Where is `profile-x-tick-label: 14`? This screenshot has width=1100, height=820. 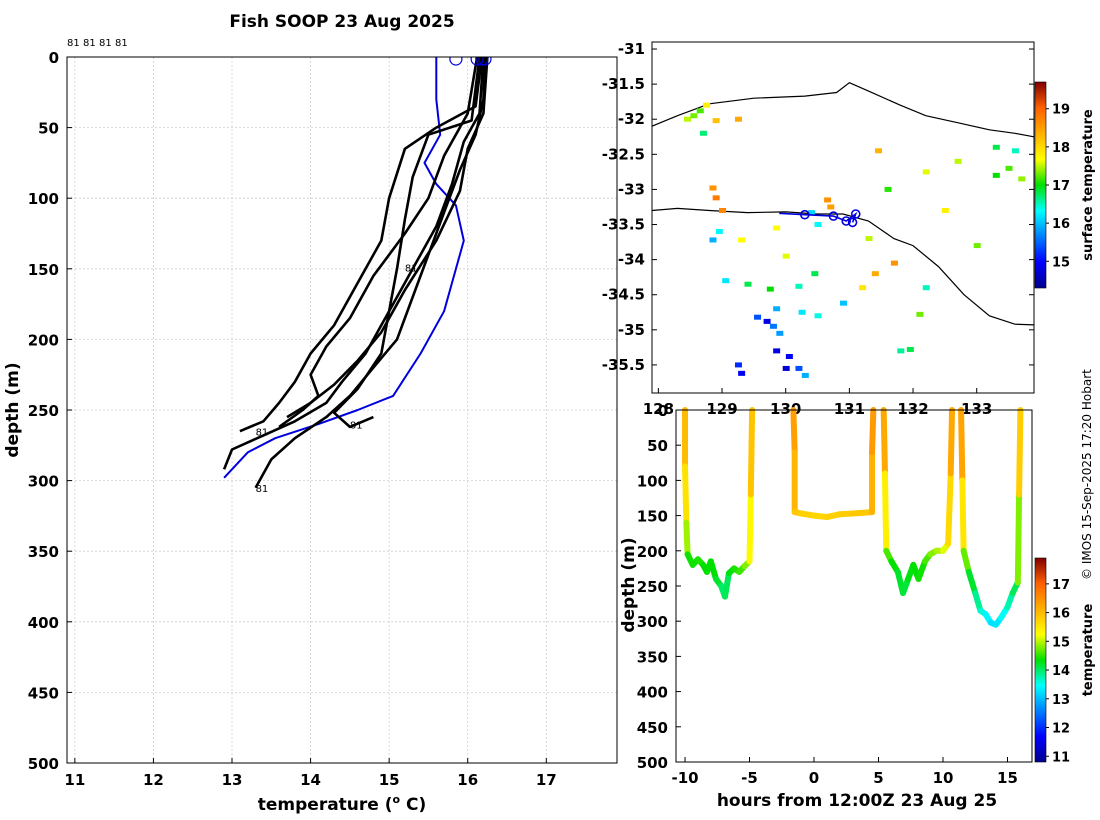 profile-x-tick-label: 14 is located at coordinates (310, 780).